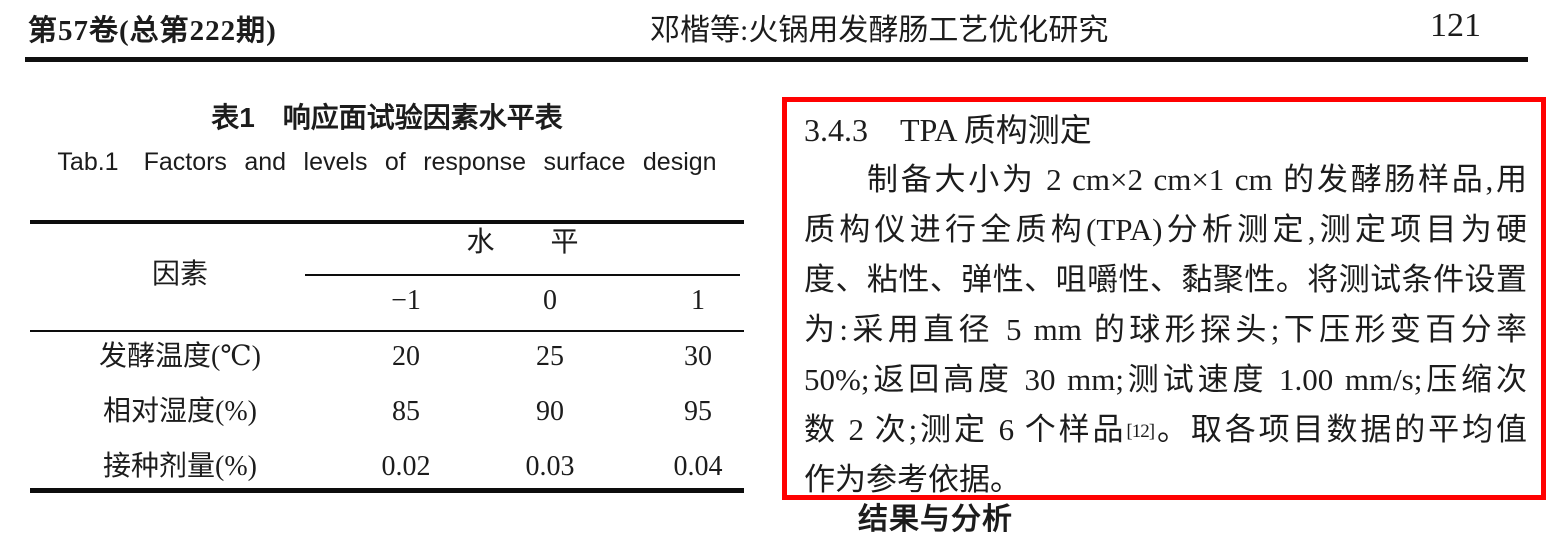 The height and width of the screenshot is (538, 1562). I want to click on paragraph-line: 数 2 次;测定 6 个样品[12]。取各项目数据的平均值, so click(1165, 430).